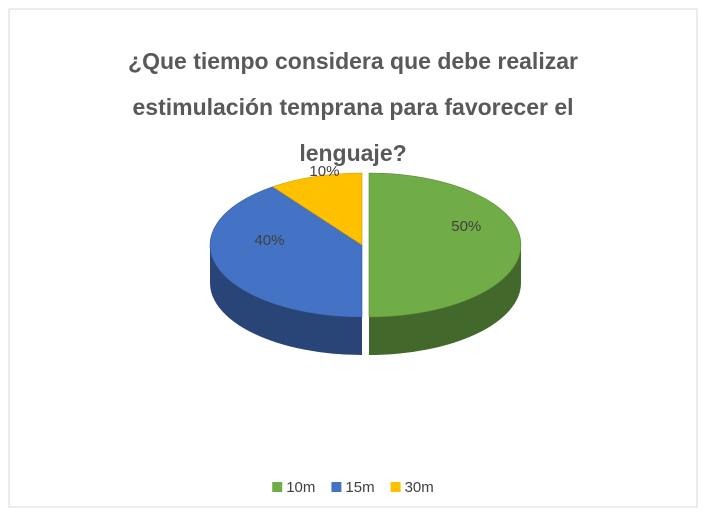 Image resolution: width=707 pixels, height=514 pixels. Describe the element at coordinates (359, 487) in the screenshot. I see `legend-label: 15m` at that location.